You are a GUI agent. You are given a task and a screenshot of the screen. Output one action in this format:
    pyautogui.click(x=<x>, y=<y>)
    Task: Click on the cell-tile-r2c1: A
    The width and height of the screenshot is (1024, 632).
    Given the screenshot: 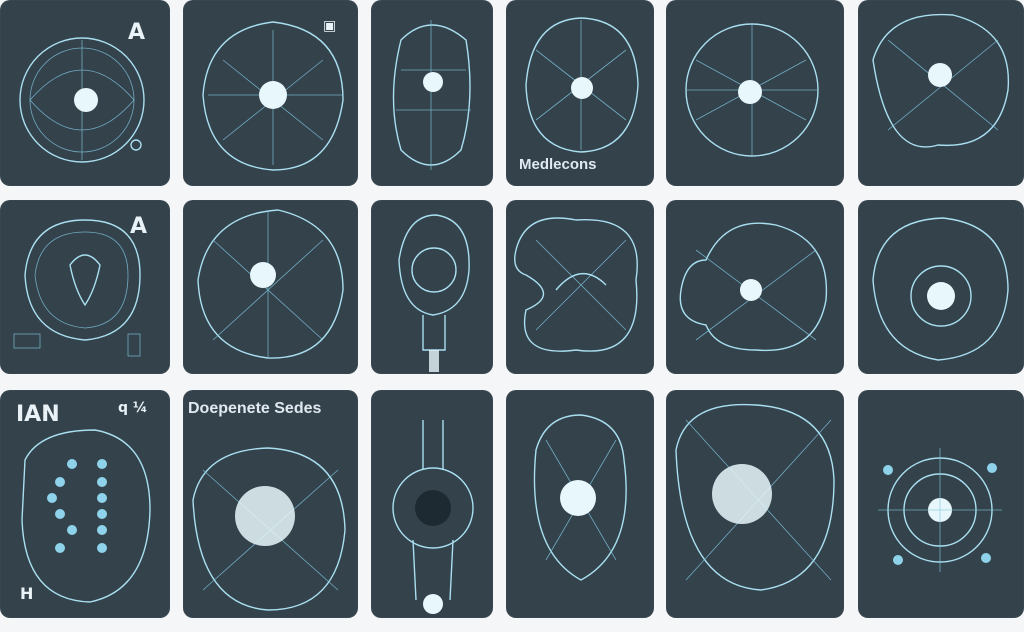 What is the action you would take?
    pyautogui.click(x=85, y=287)
    